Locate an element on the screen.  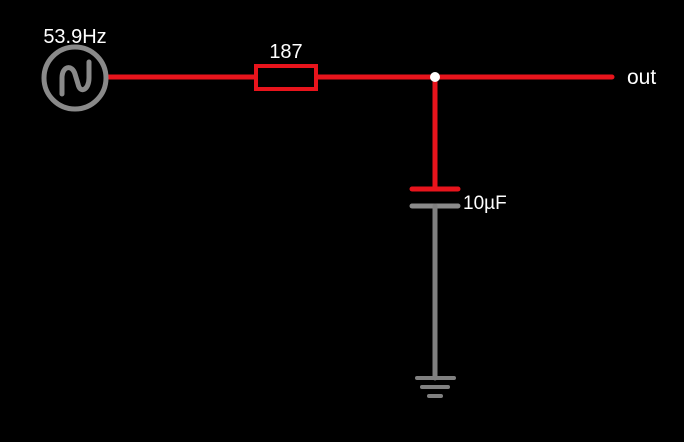
source-frequency-label: 53.9Hz is located at coordinates (74, 37).